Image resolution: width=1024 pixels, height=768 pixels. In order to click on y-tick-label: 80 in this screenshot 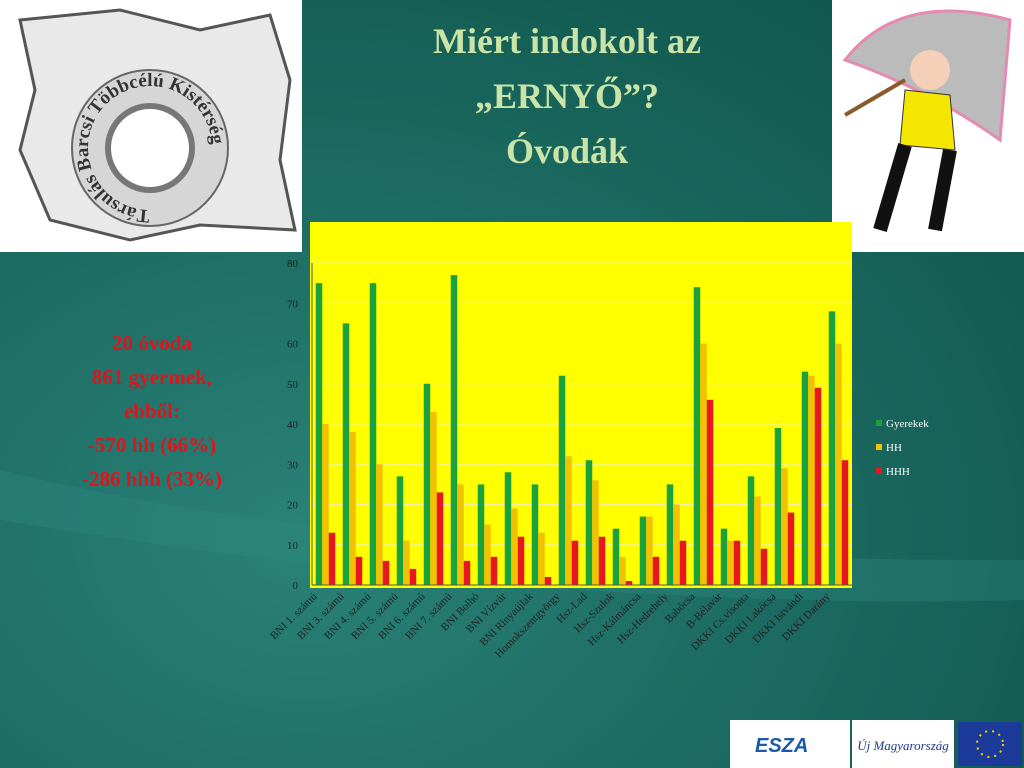, I will do `click(293, 264)`.